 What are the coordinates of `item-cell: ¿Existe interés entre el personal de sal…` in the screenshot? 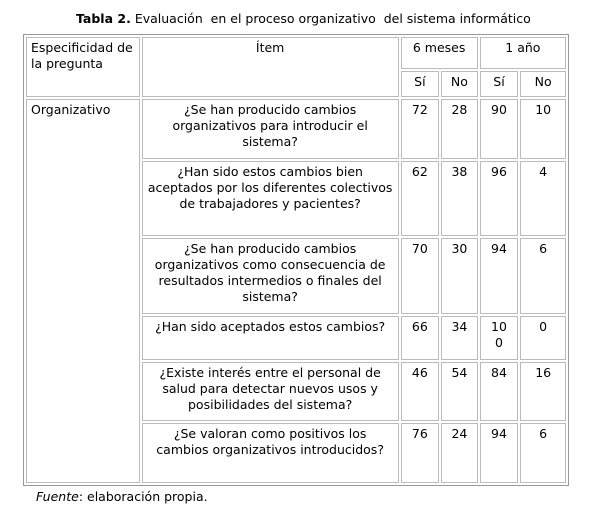 It's located at (270, 391).